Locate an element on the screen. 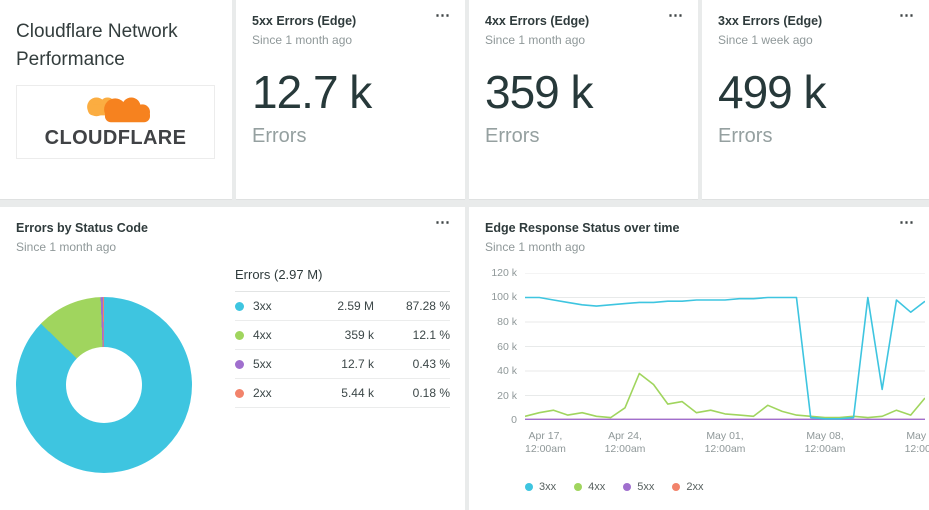 The width and height of the screenshot is (929, 510). card-title: 3xx Errors (Edge) is located at coordinates (770, 21).